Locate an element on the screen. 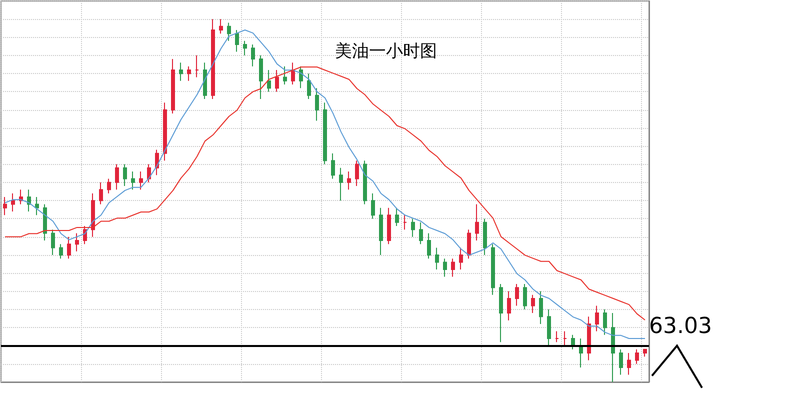  text: 63.03 is located at coordinates (680, 327).